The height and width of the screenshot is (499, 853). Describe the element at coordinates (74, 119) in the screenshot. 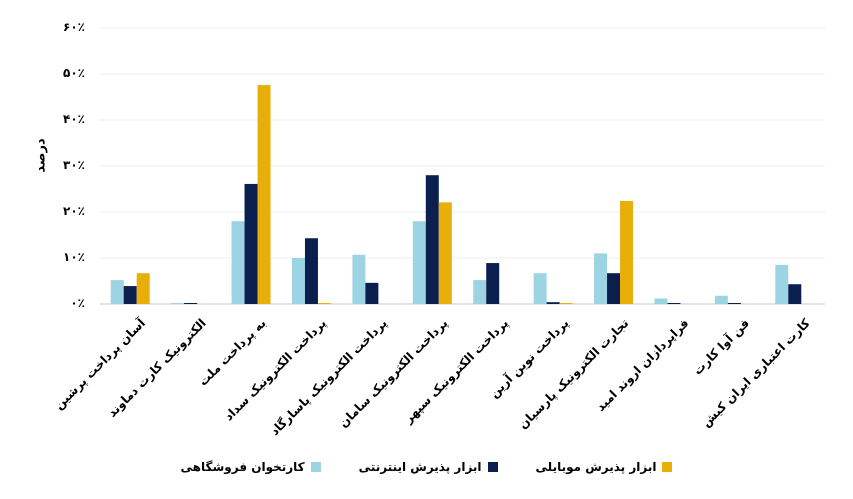

I see `y-tick-label: ۴۰٪` at that location.